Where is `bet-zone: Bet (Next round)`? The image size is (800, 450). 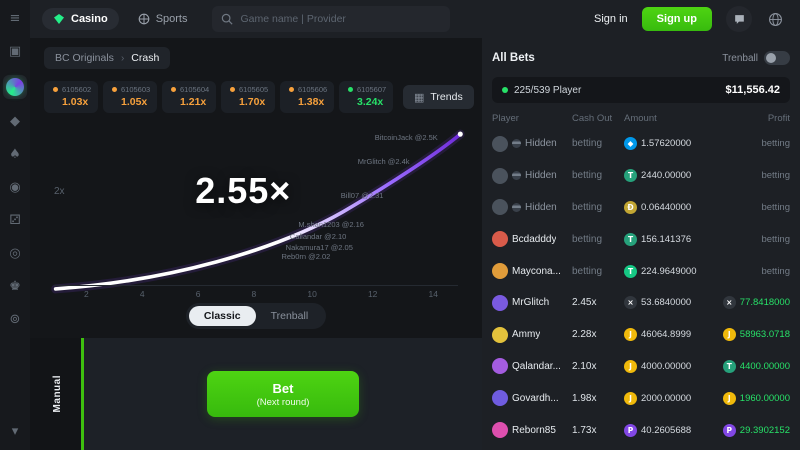 bet-zone: Bet (Next round) is located at coordinates (283, 394).